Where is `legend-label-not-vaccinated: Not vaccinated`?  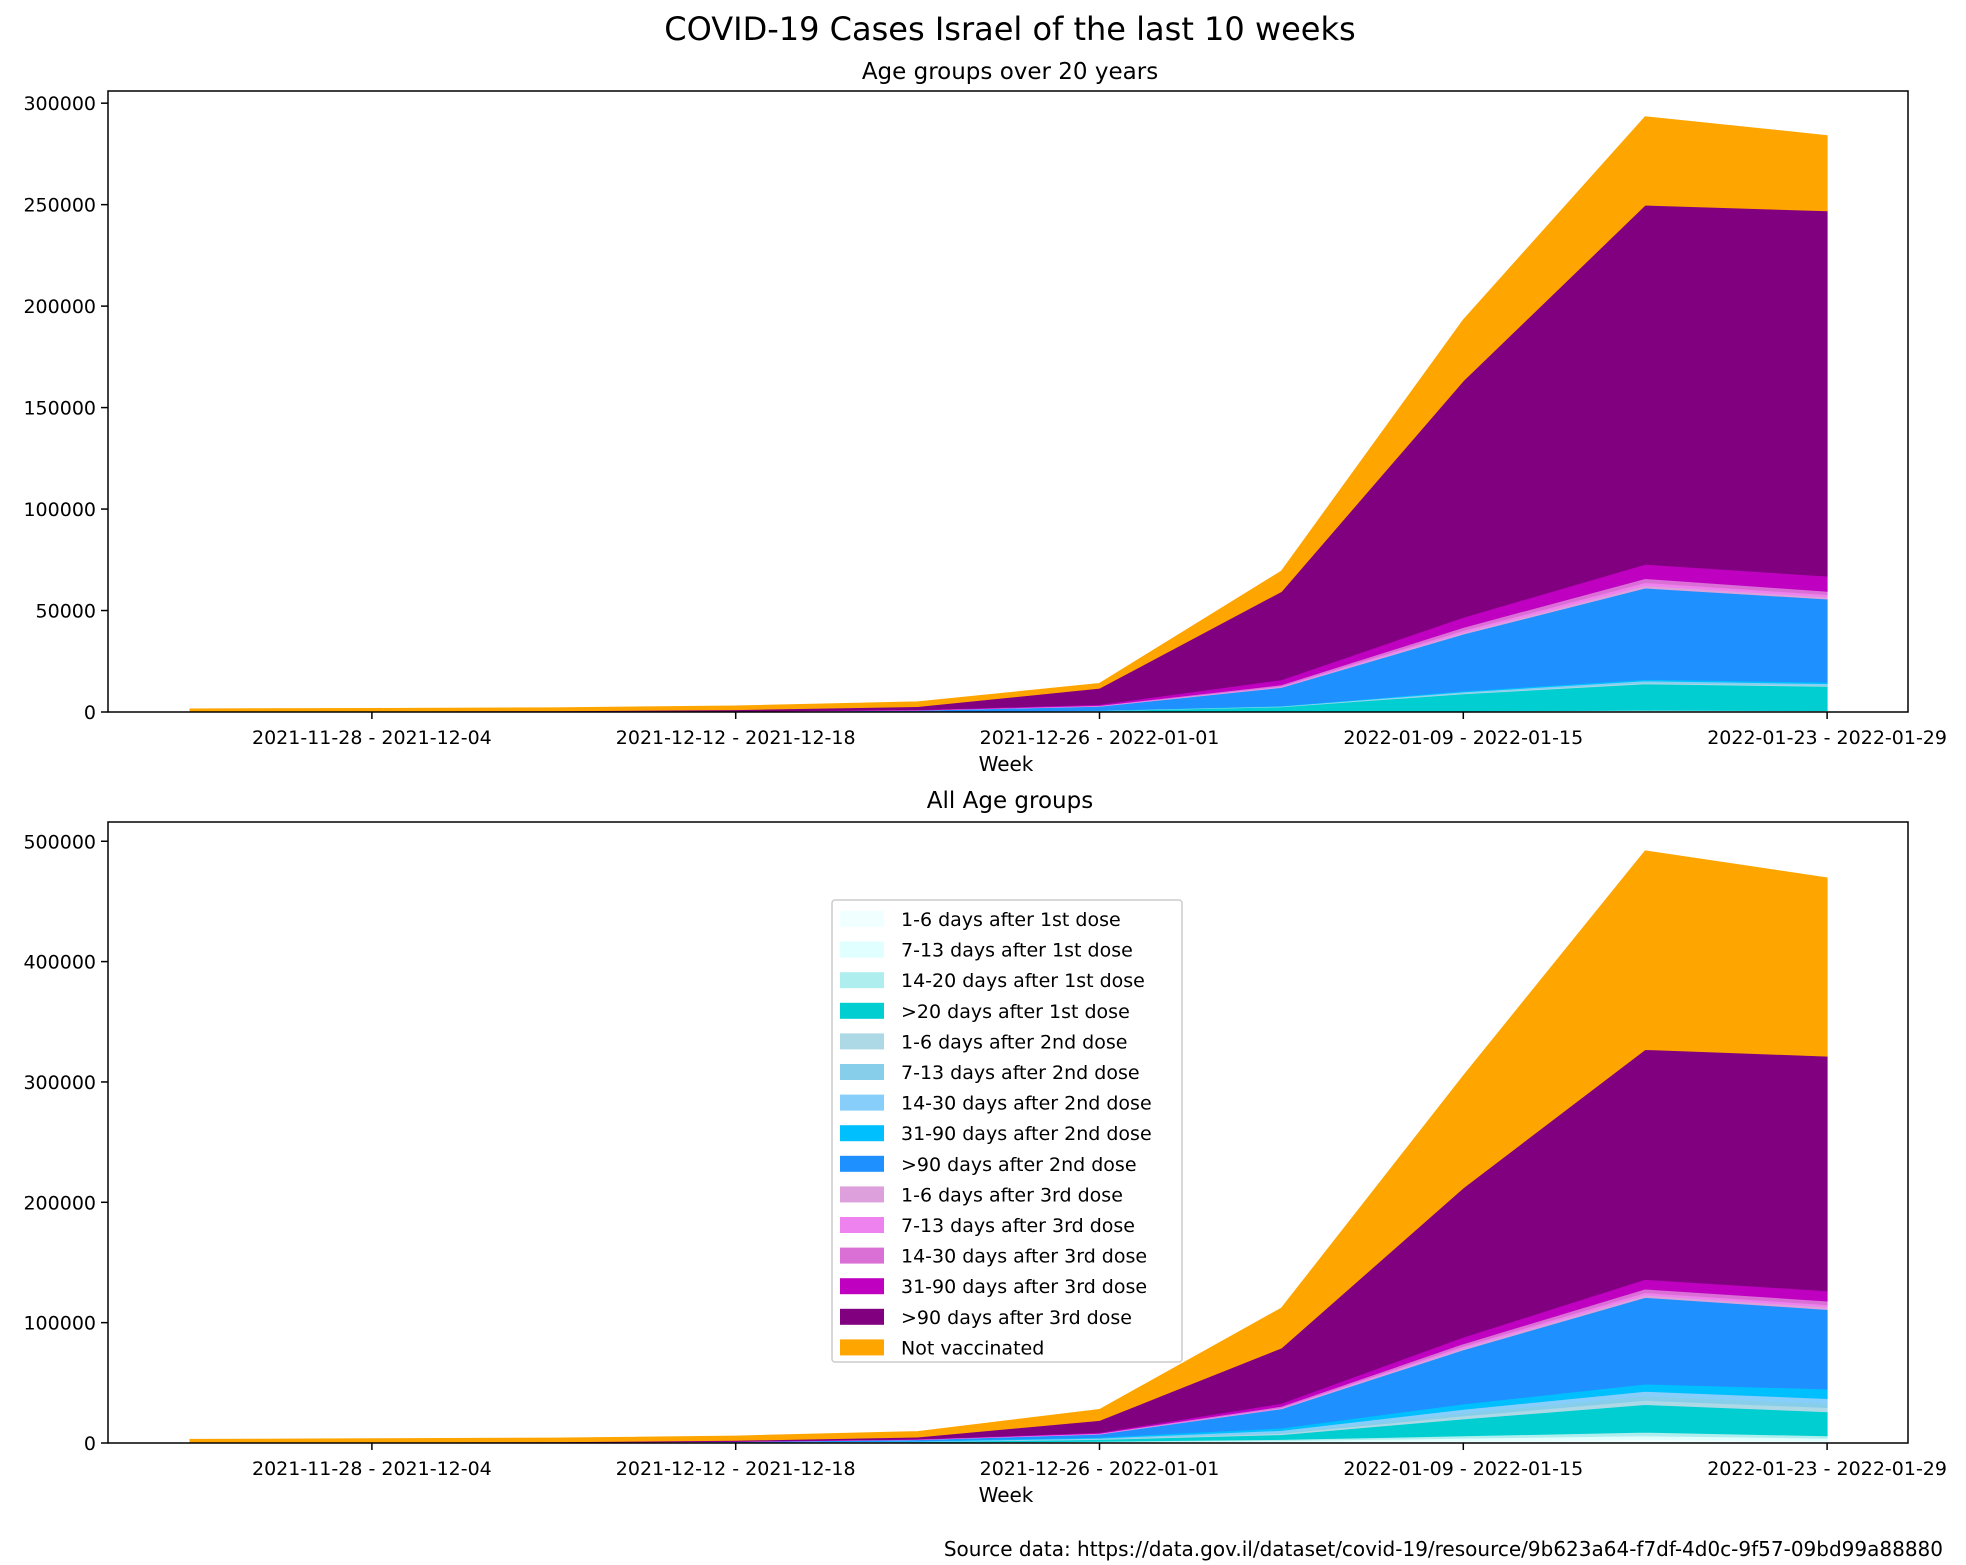 legend-label-not-vaccinated: Not vaccinated is located at coordinates (972, 1348).